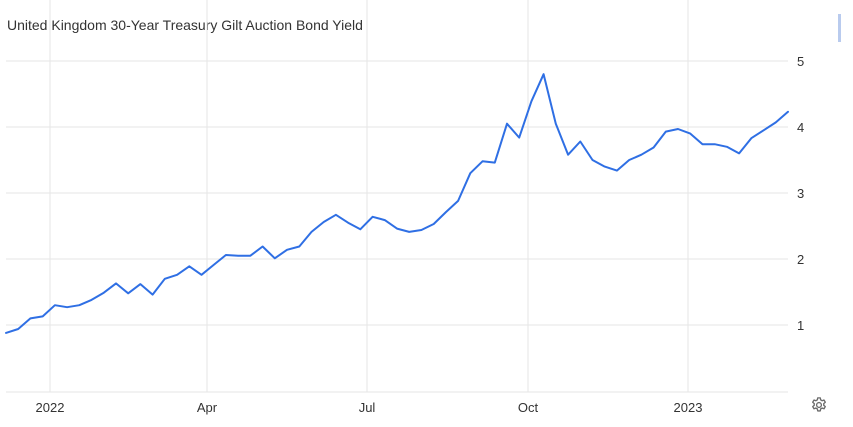 The width and height of the screenshot is (853, 427). I want to click on scroll-indicator, so click(839, 28).